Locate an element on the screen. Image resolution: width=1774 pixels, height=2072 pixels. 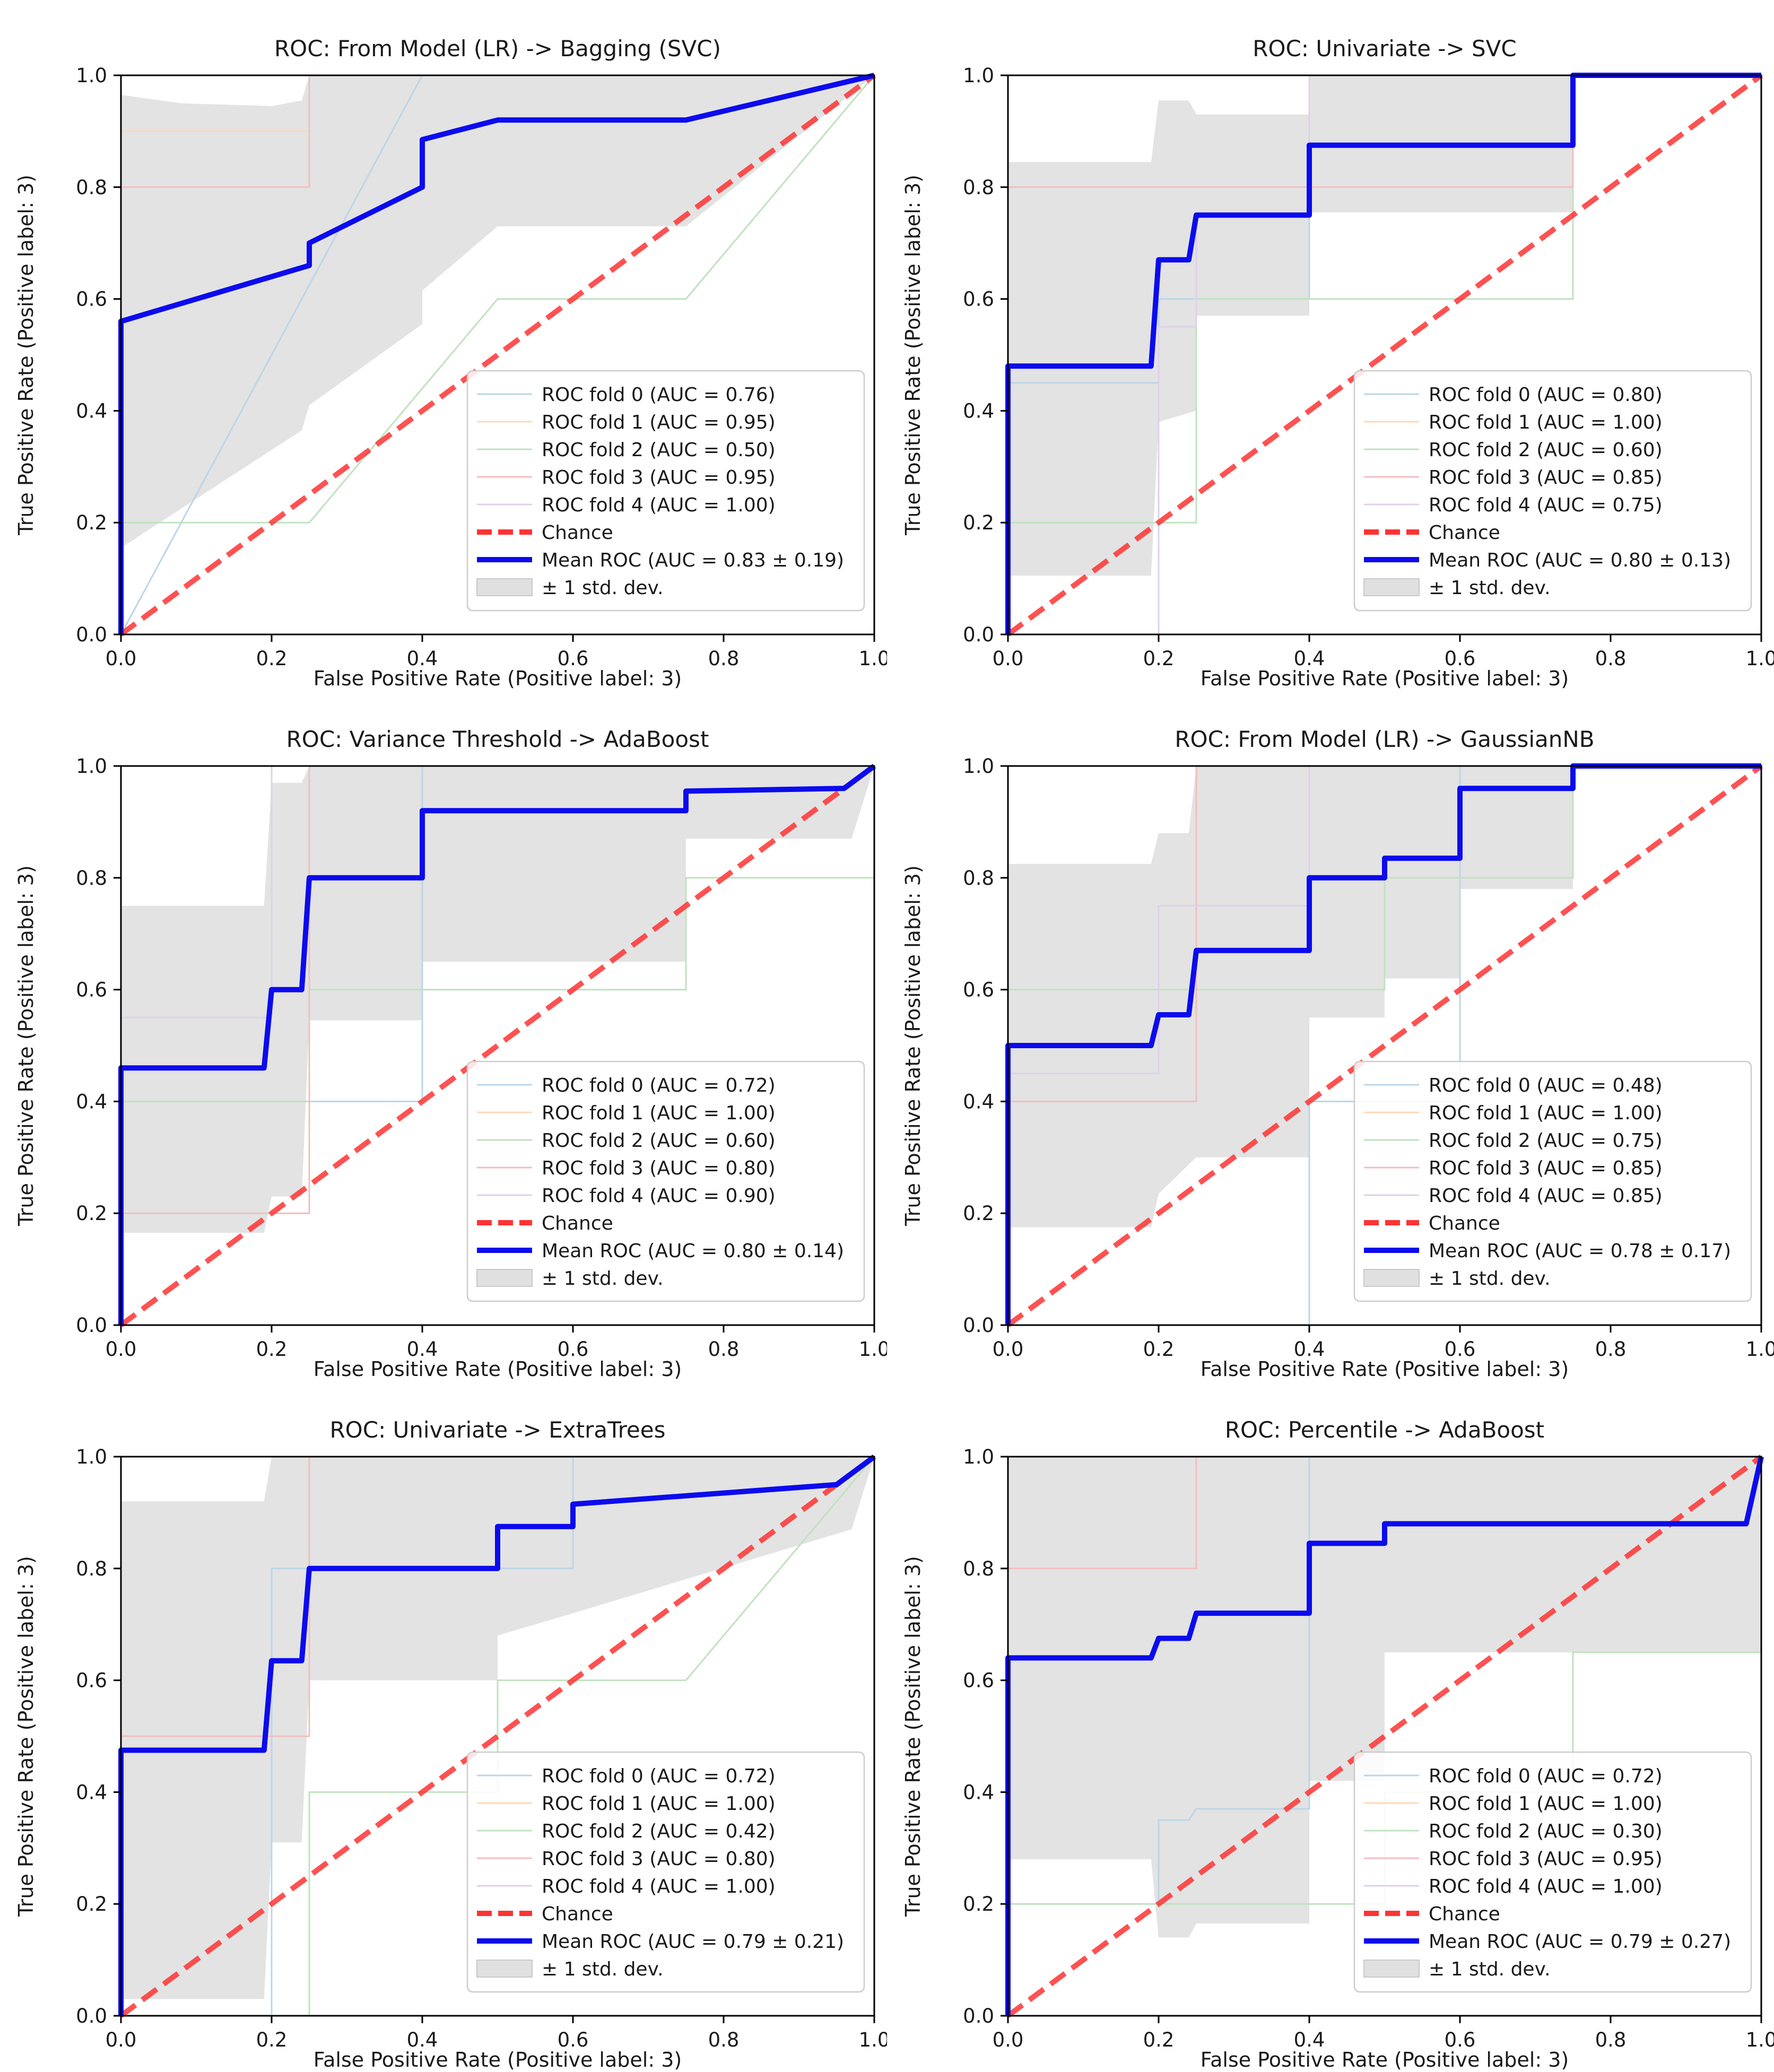
legend-item-label: Mean ROC (AUC = 0.78 ± 0.17) is located at coordinates (1580, 1251).